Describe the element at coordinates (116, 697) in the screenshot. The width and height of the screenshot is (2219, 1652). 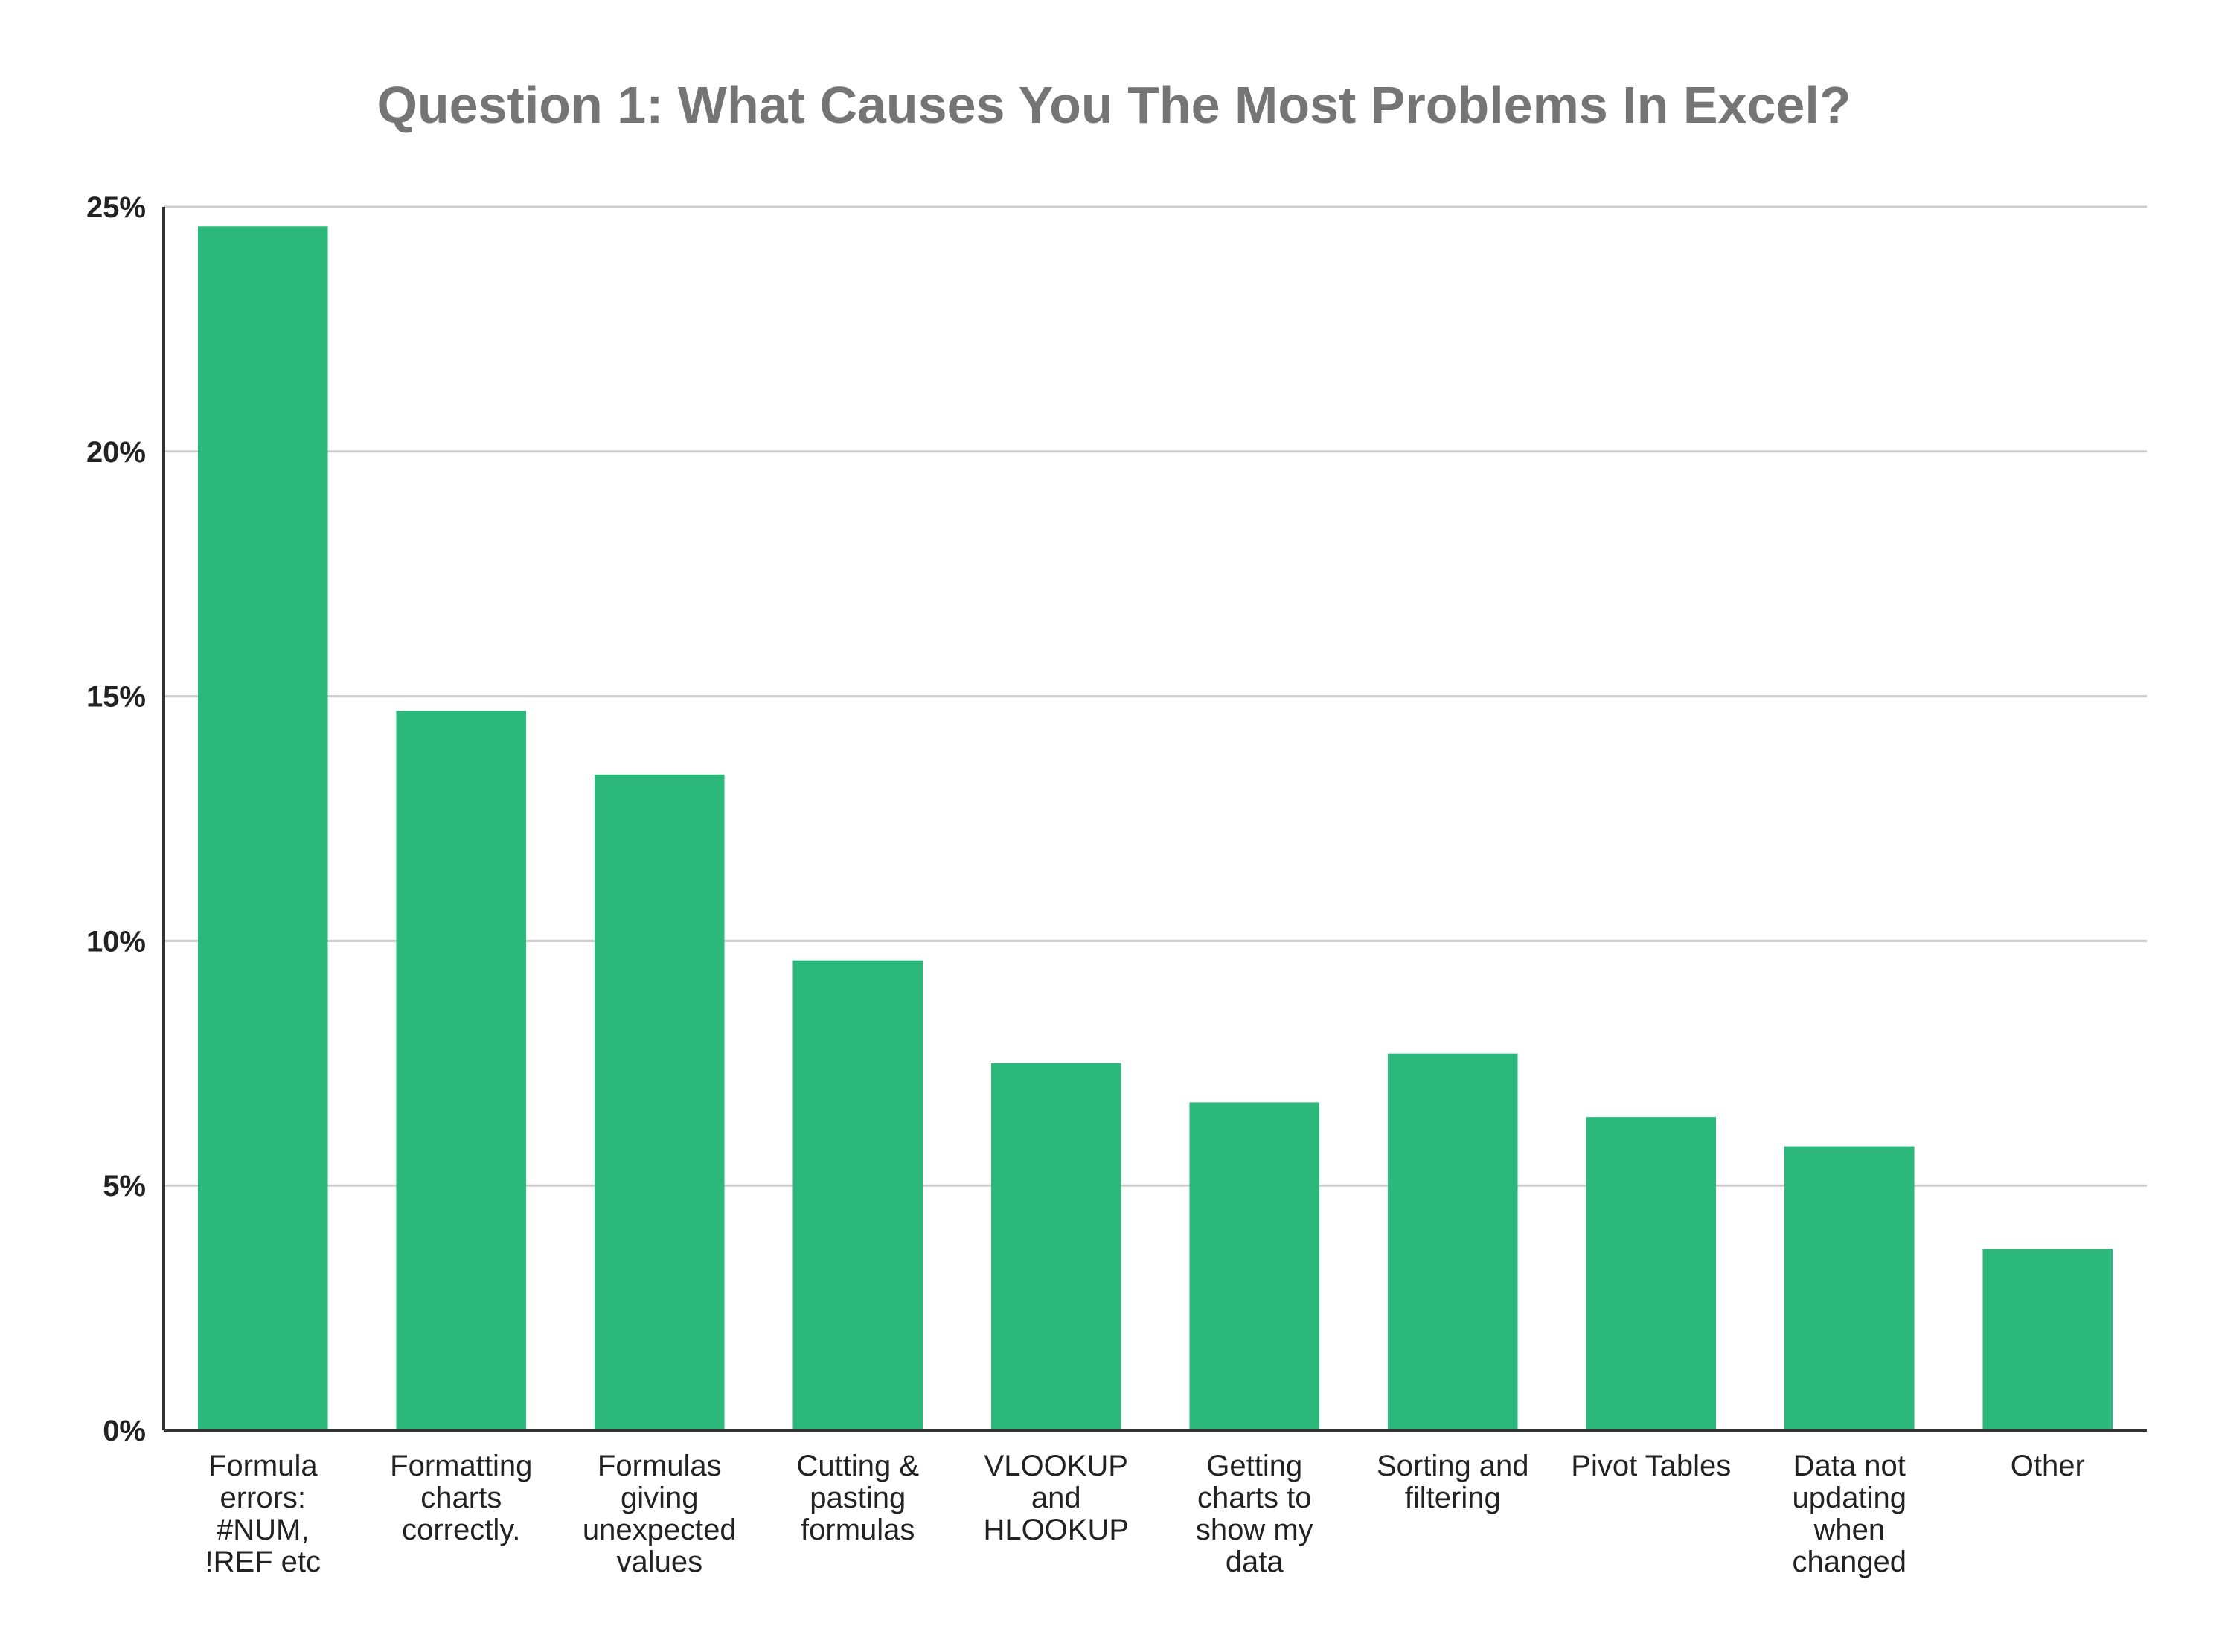
I see `y-tick-label: 15%` at that location.